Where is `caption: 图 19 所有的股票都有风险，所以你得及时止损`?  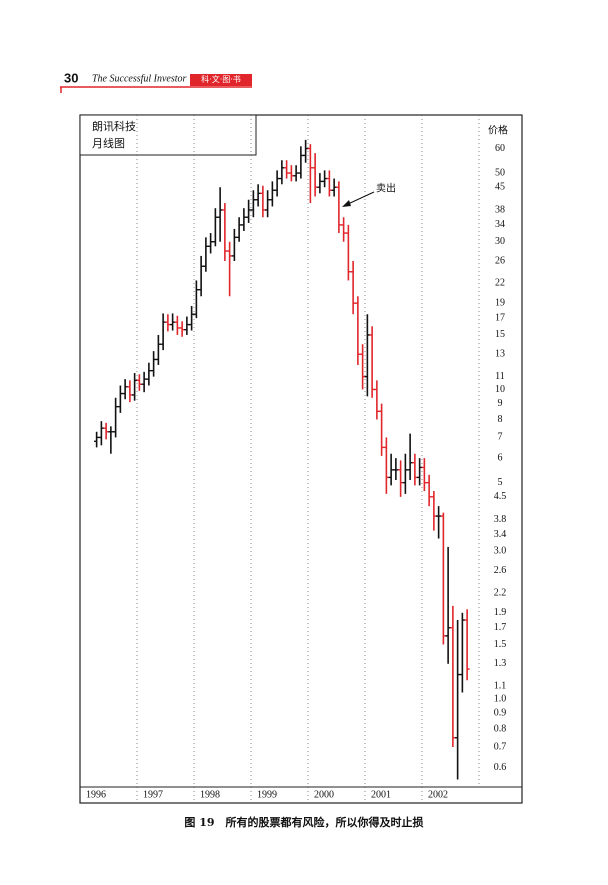 caption: 图 19 所有的股票都有风险，所以你得及时止损 is located at coordinates (303, 822).